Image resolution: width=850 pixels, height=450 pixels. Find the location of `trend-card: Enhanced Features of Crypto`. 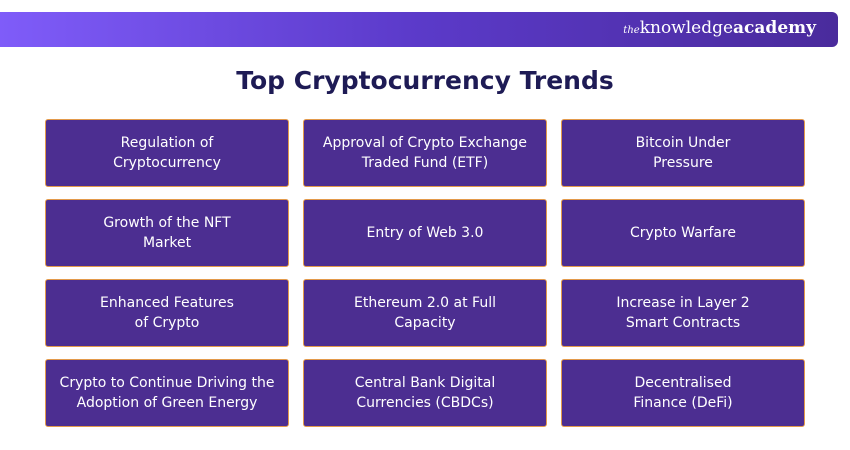

trend-card: Enhanced Features of Crypto is located at coordinates (167, 313).